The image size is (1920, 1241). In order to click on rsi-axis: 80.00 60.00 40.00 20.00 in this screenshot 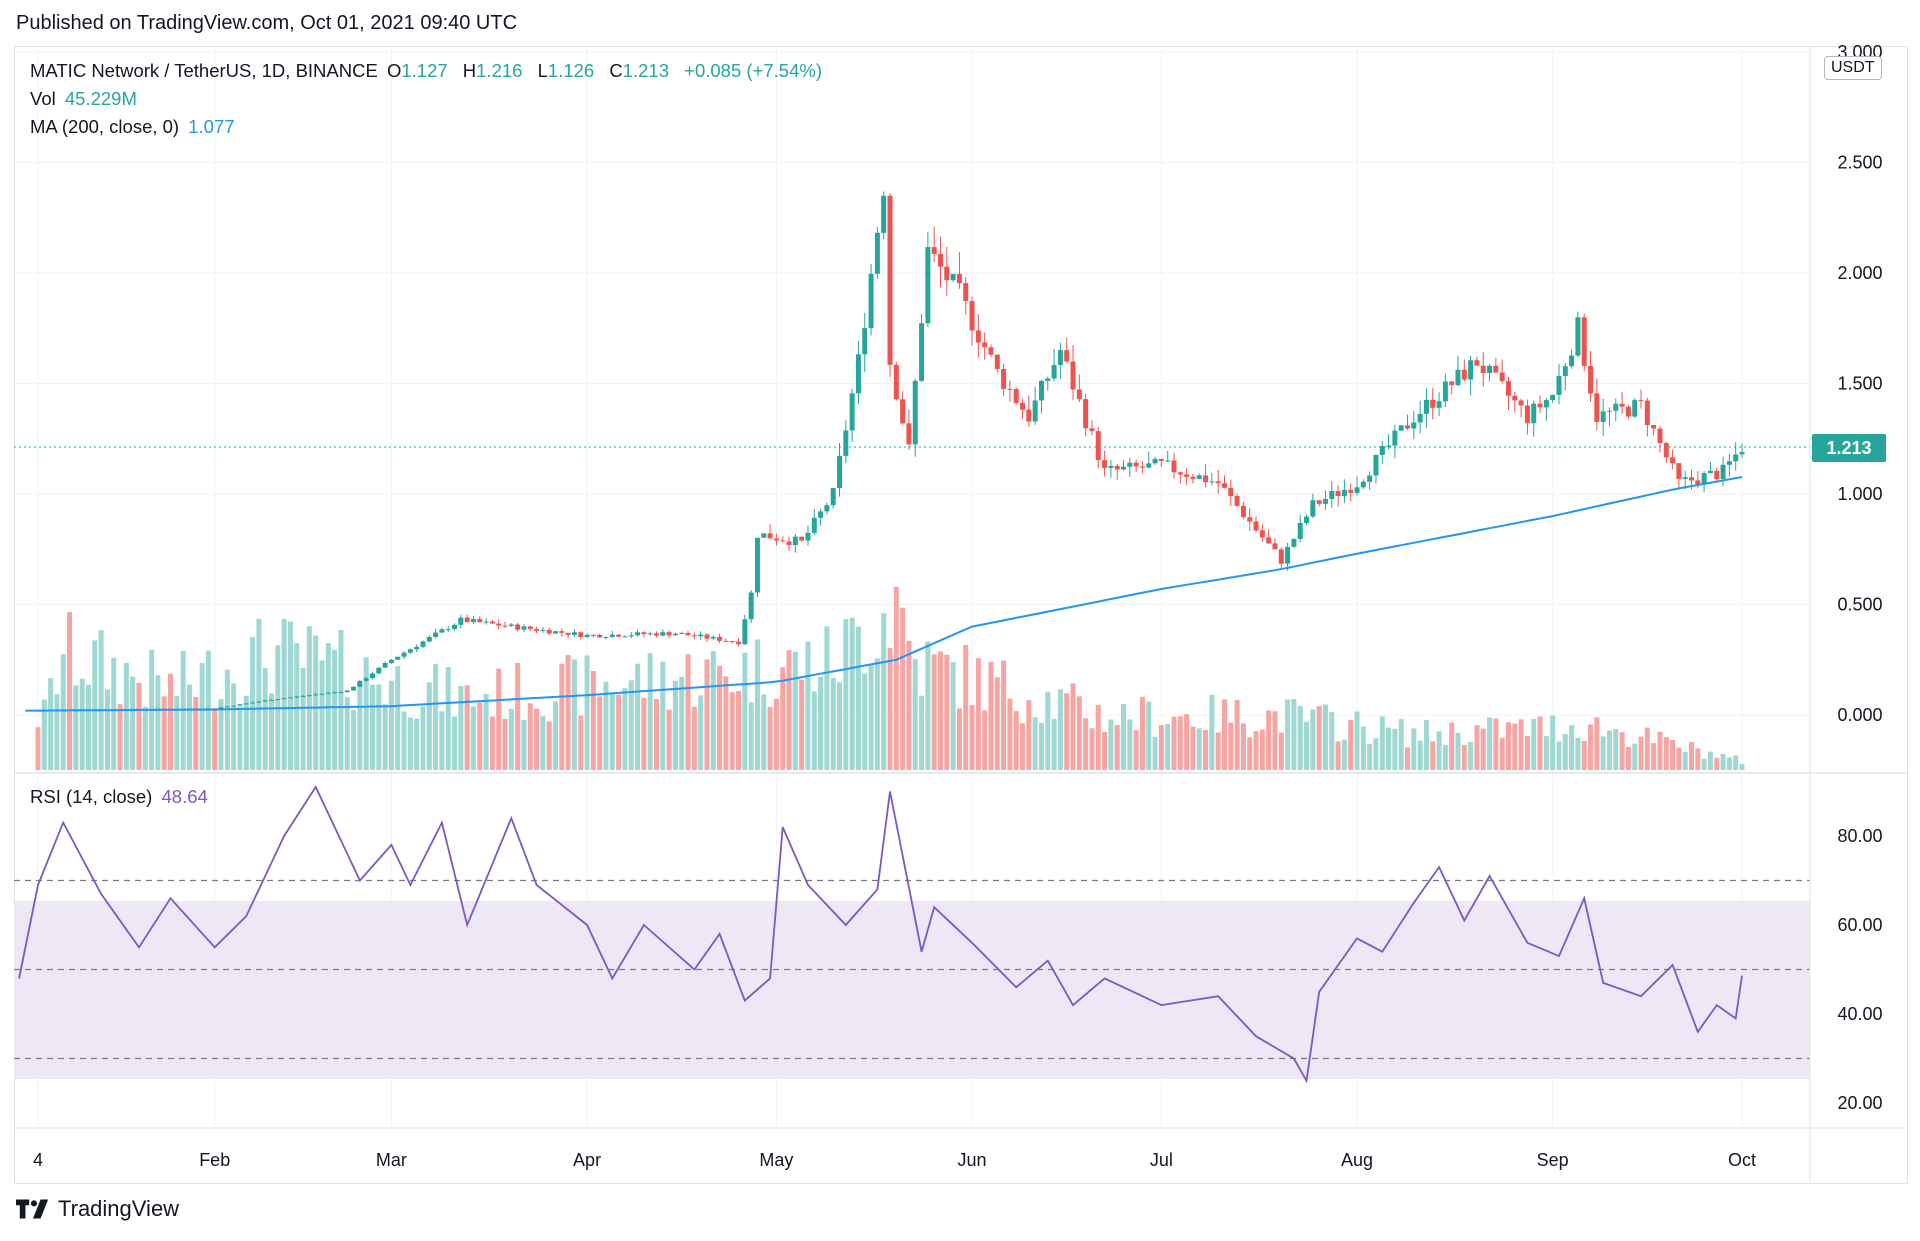, I will do `click(1859, 969)`.